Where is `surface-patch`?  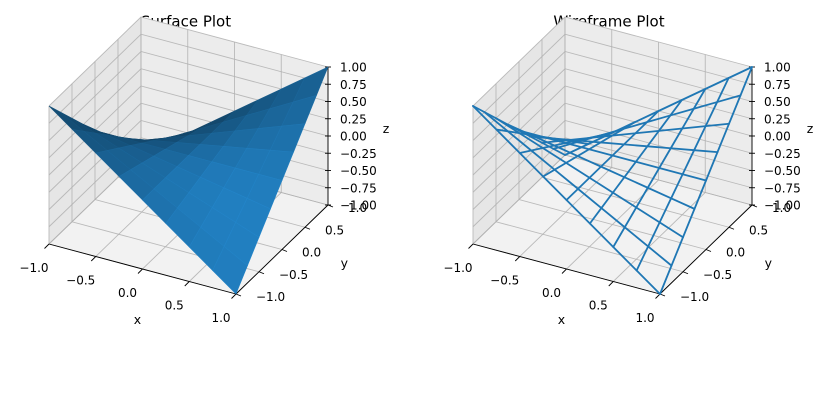 surface-patch is located at coordinates (230, 270).